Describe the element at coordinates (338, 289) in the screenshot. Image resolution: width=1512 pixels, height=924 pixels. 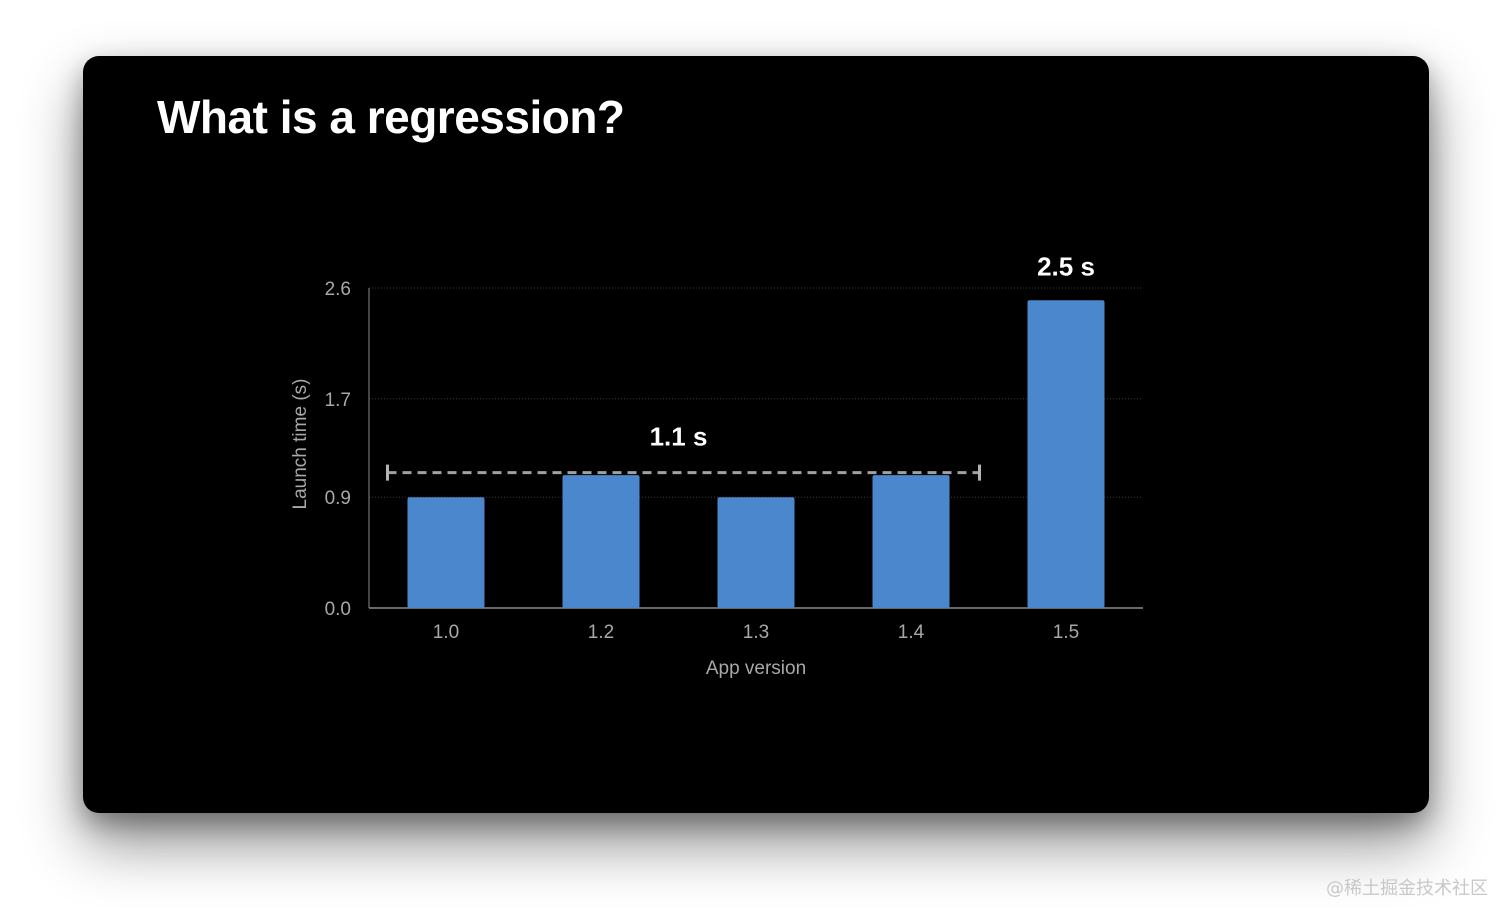
I see `y-tick-label: 2.6` at that location.